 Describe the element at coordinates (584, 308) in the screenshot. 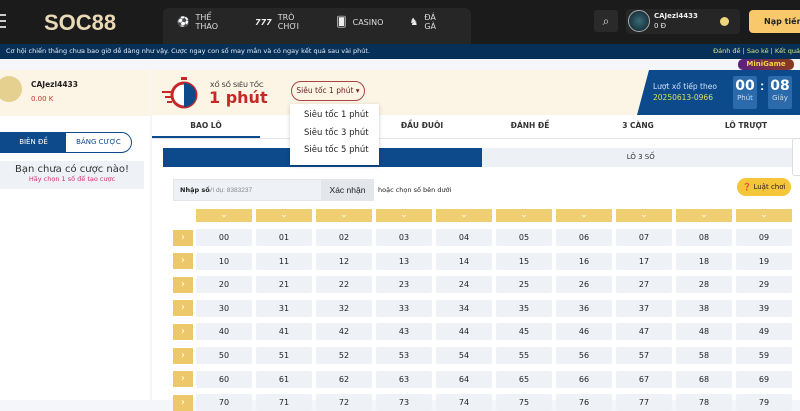

I see `number-cell: 36` at that location.